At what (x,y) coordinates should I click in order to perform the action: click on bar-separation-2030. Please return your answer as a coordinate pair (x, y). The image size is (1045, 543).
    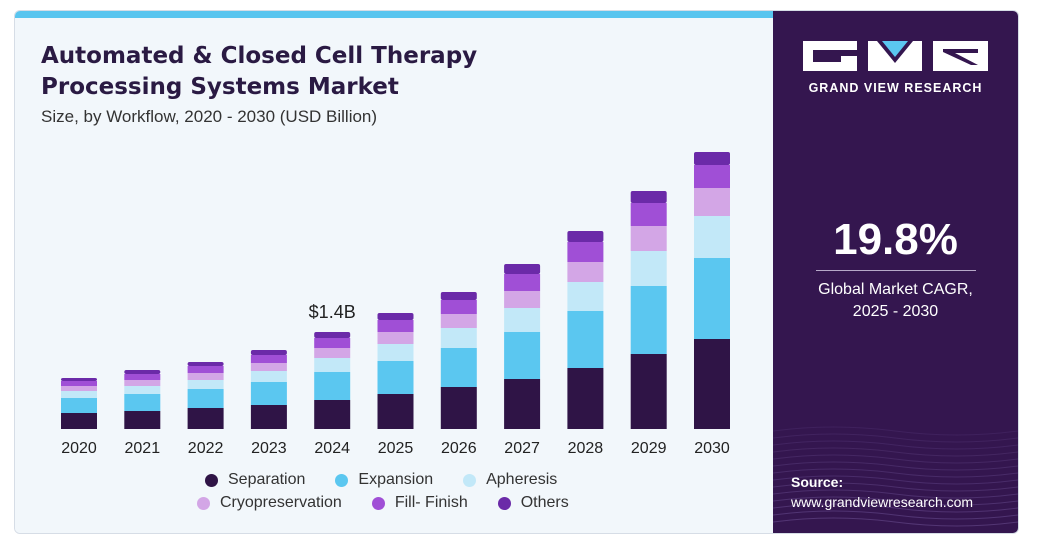
    Looking at the image, I should click on (712, 384).